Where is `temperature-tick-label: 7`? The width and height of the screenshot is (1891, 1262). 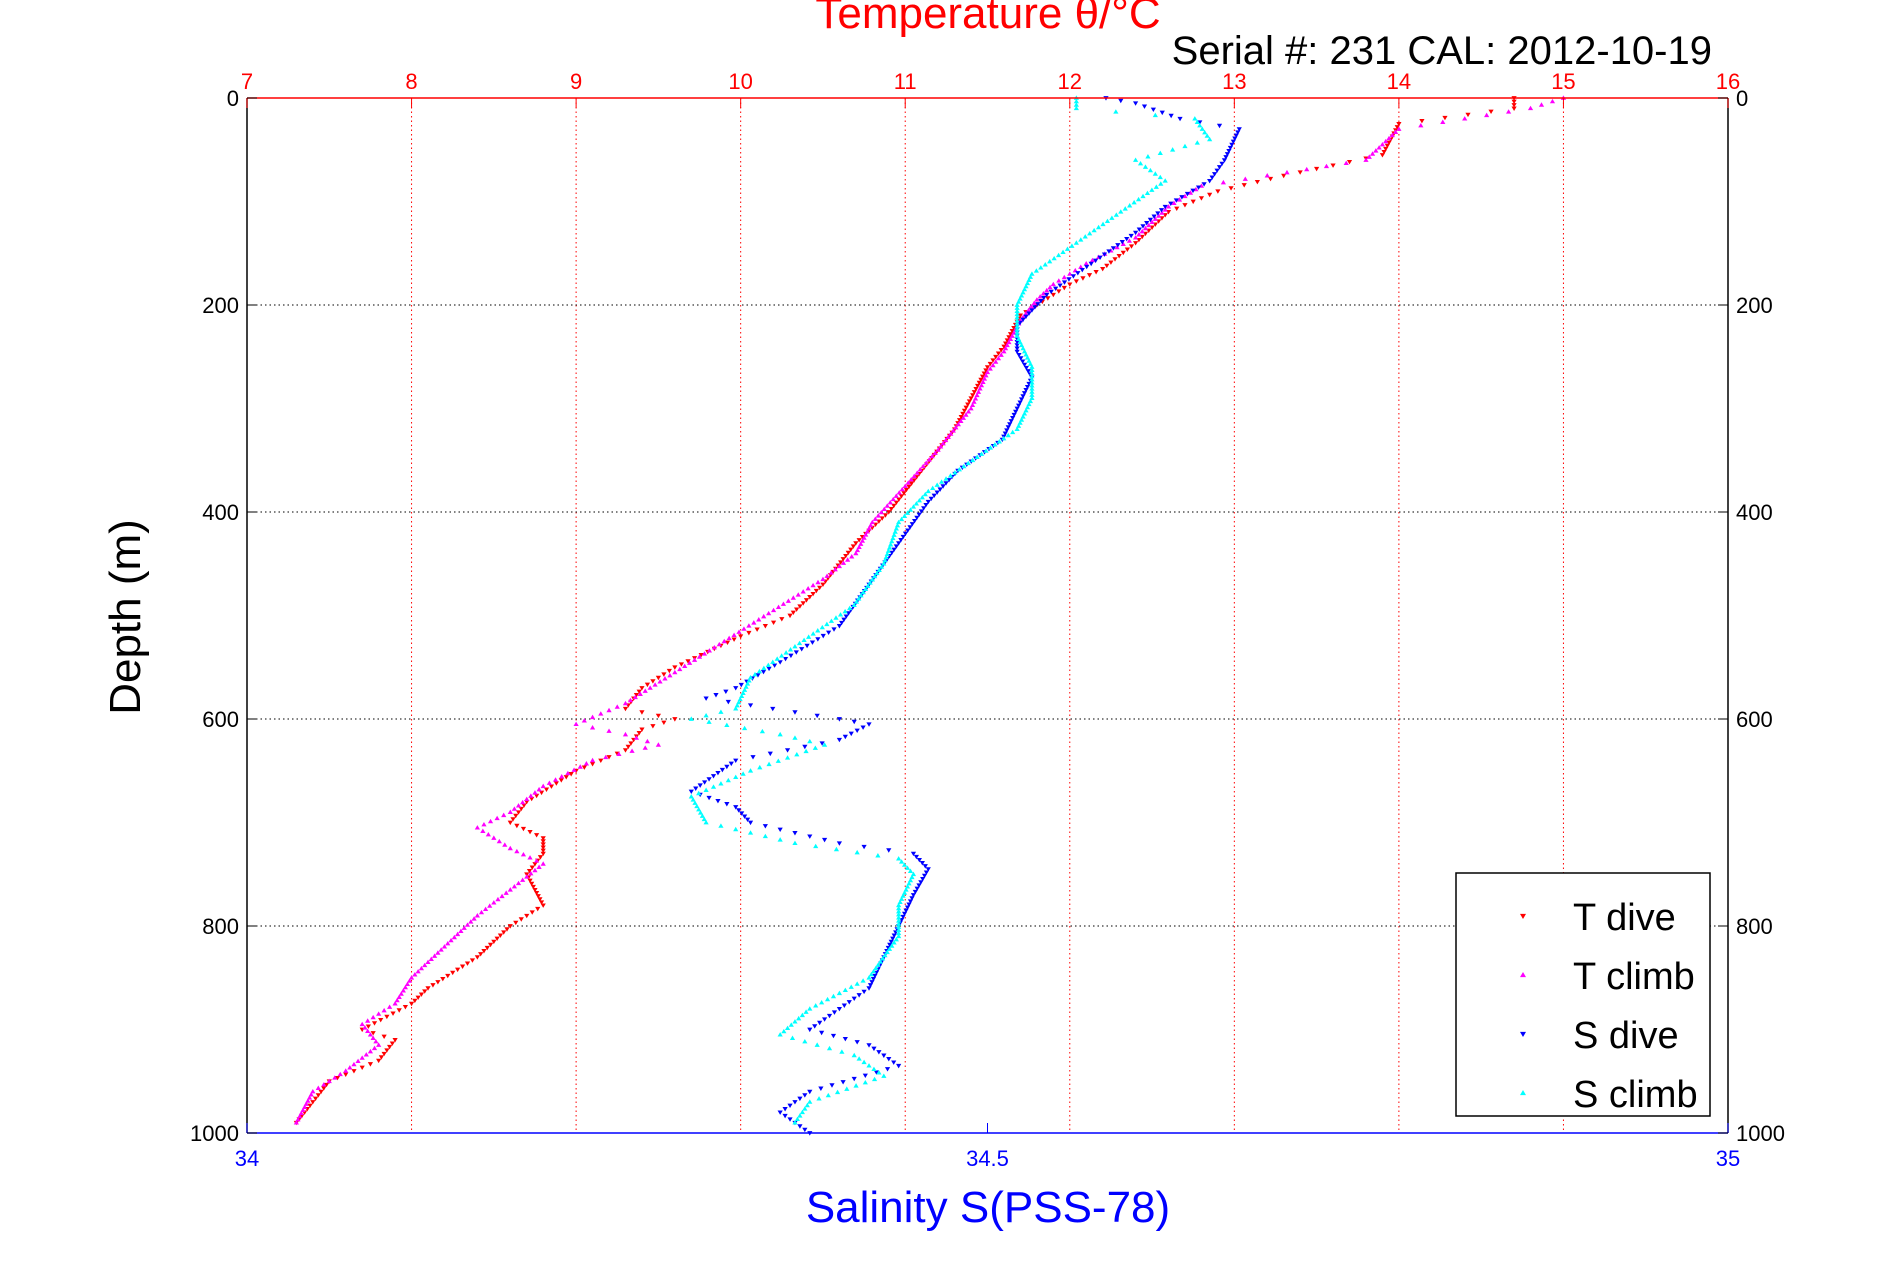 temperature-tick-label: 7 is located at coordinates (247, 81).